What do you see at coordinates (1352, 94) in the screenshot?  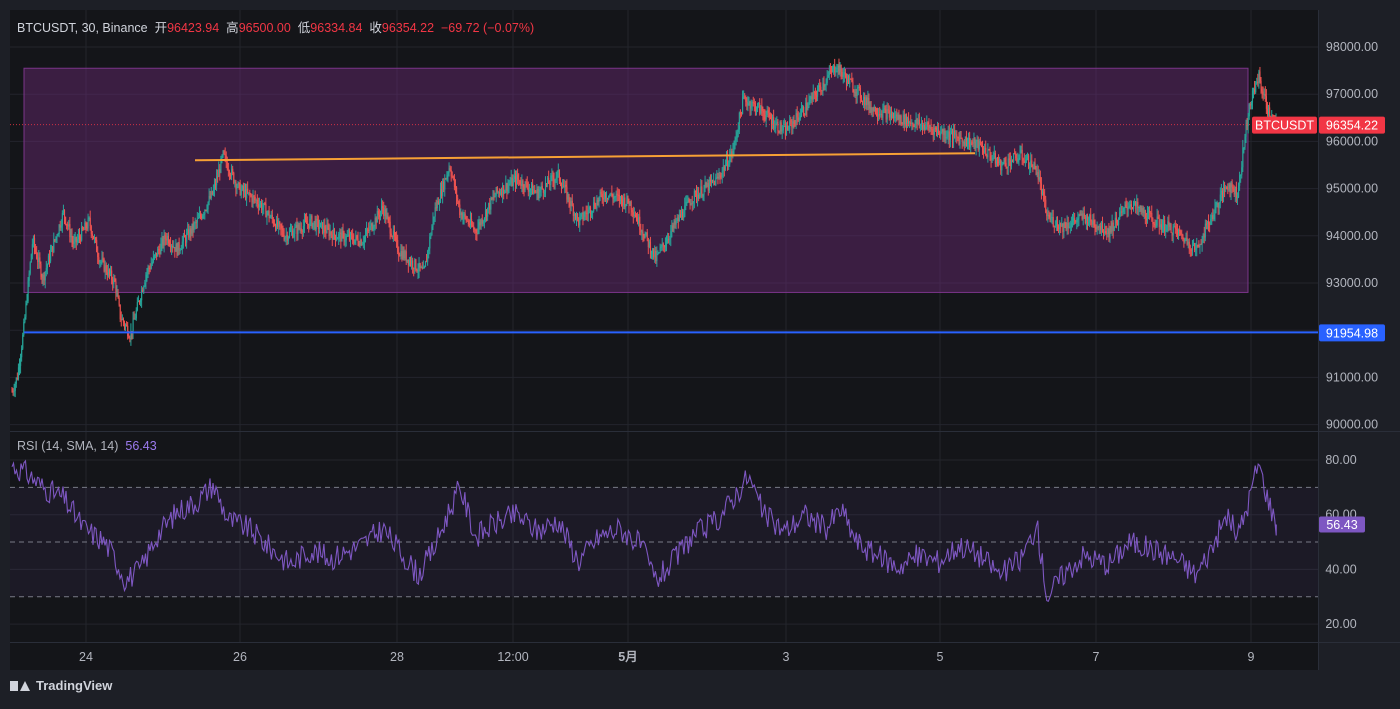 I see `price-tick-label: 97000.00` at bounding box center [1352, 94].